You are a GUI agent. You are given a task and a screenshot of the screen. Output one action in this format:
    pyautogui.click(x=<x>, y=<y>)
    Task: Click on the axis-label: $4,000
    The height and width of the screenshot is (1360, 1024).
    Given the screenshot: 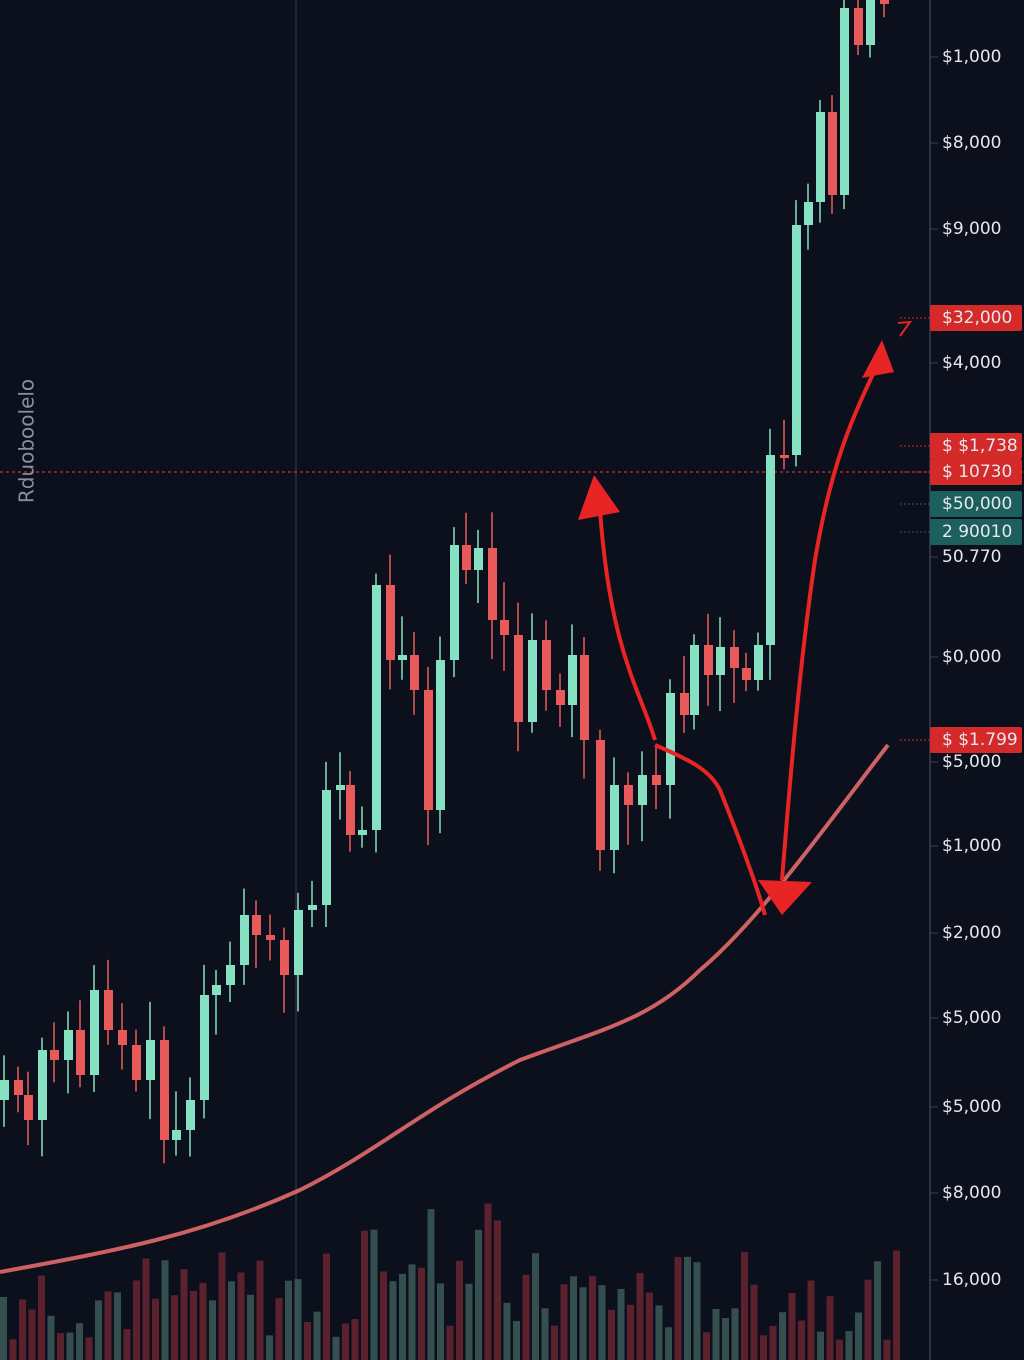 What is the action you would take?
    pyautogui.click(x=971, y=363)
    